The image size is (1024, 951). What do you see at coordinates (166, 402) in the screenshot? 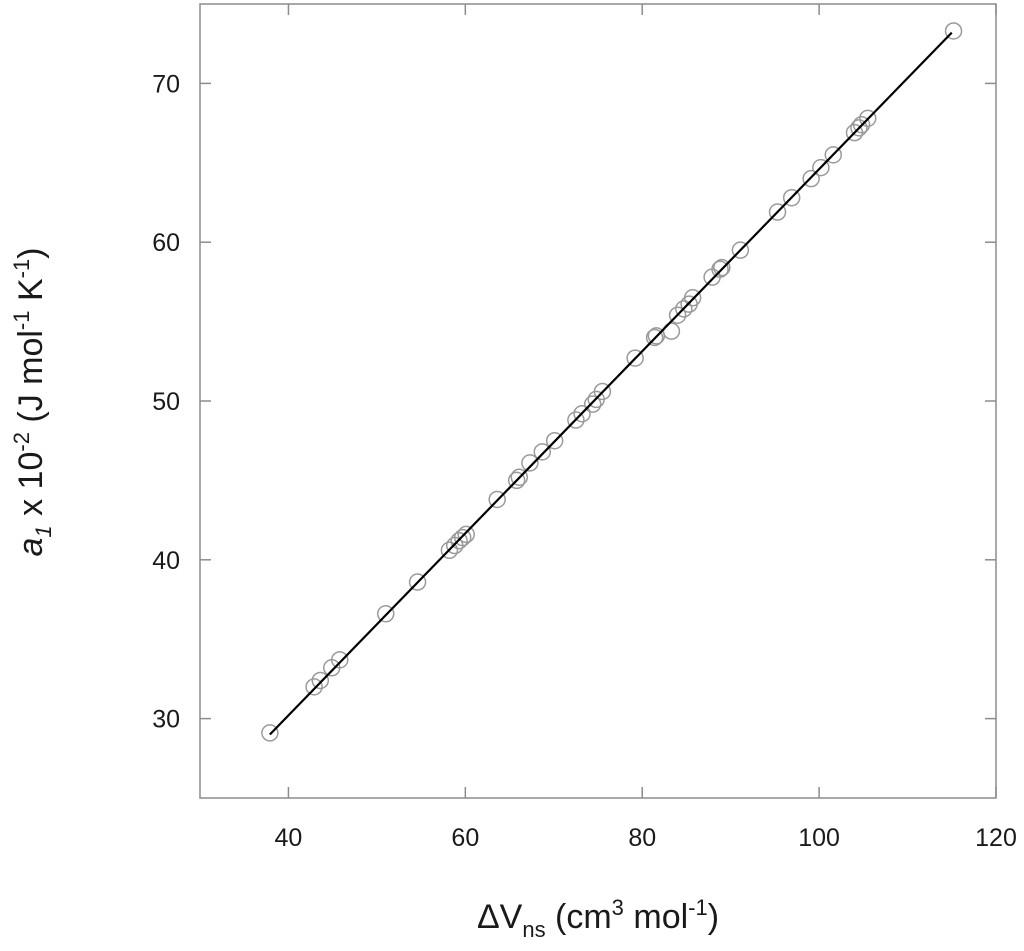
I see `y-tick-label: 50` at bounding box center [166, 402].